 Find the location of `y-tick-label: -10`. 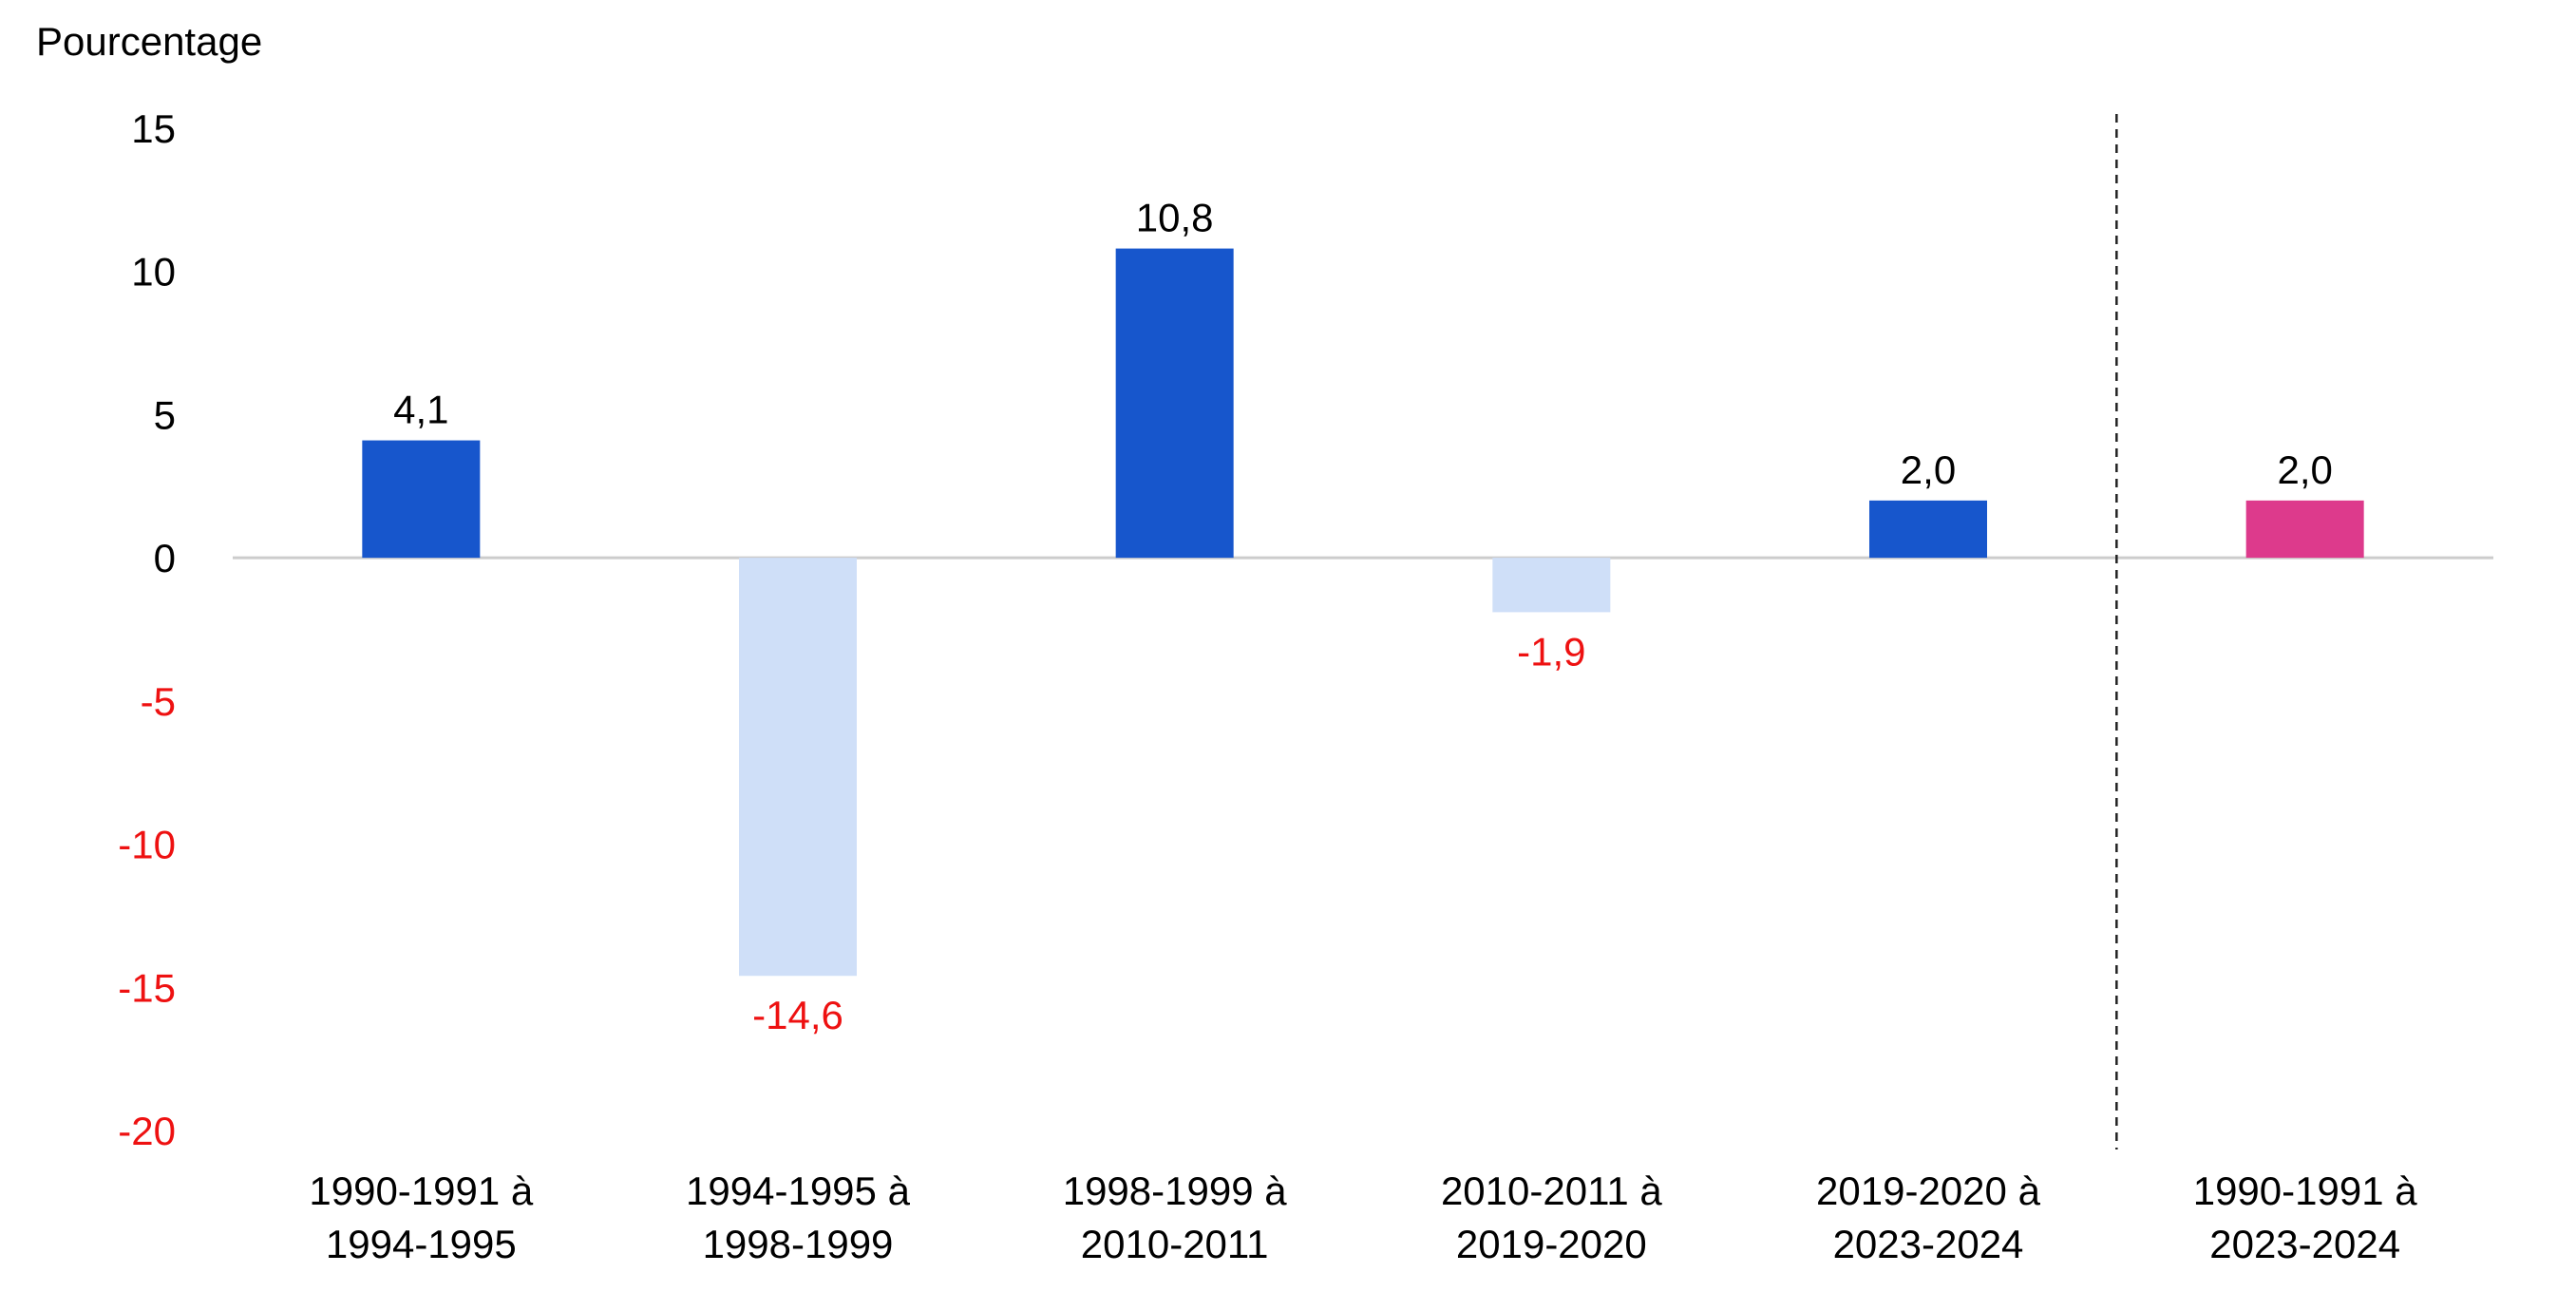

y-tick-label: -10 is located at coordinates (147, 845).